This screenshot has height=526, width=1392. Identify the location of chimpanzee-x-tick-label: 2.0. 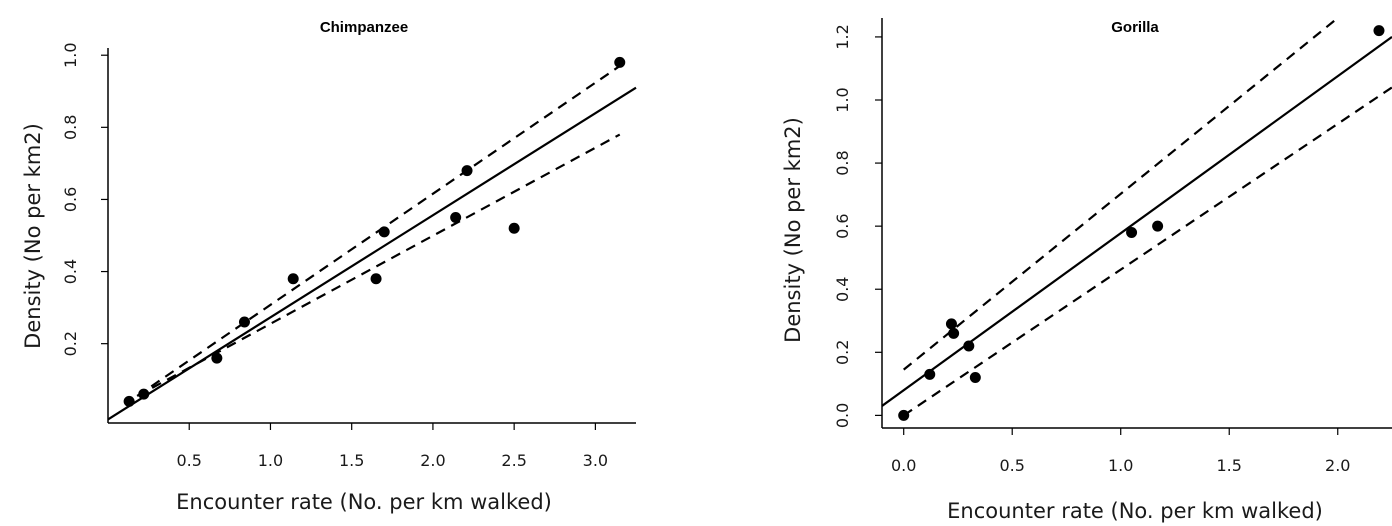
(432, 460).